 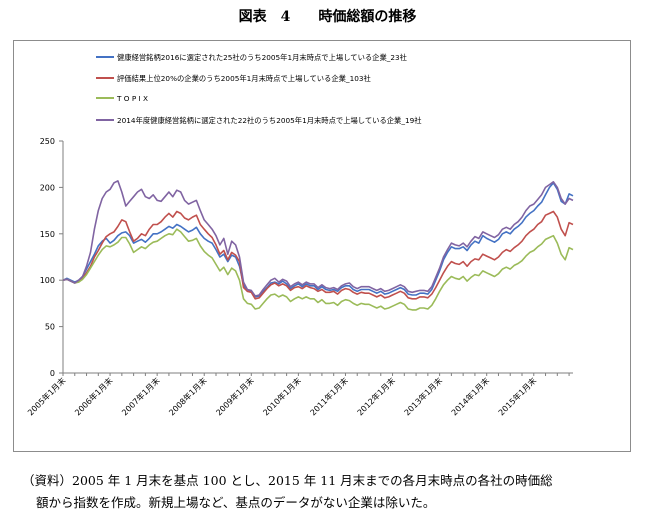 I want to click on figure-title: 図表 4 時価総額の推移, so click(x=327, y=17).